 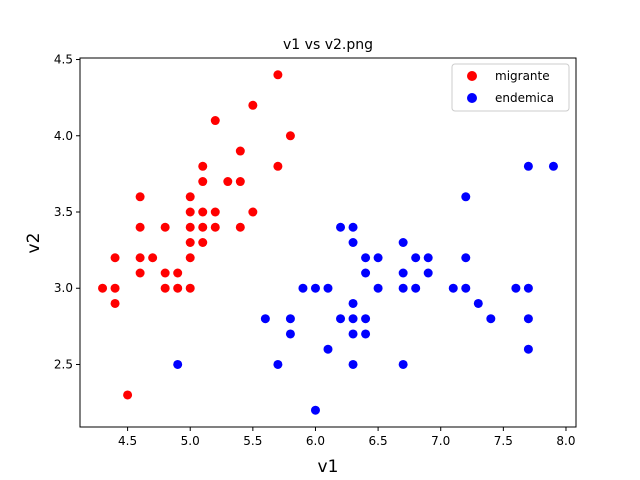 What do you see at coordinates (34, 243) in the screenshot?
I see `y-axis-label: v2` at bounding box center [34, 243].